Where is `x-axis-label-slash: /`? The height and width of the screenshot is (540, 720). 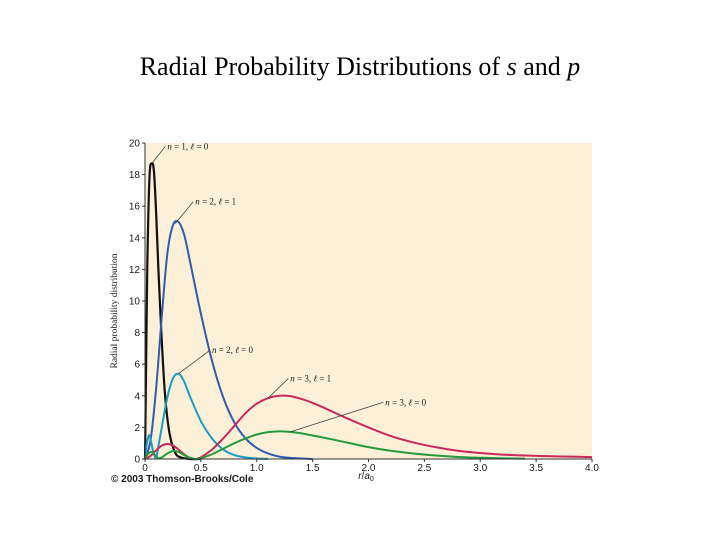
x-axis-label-slash: / is located at coordinates (363, 476).